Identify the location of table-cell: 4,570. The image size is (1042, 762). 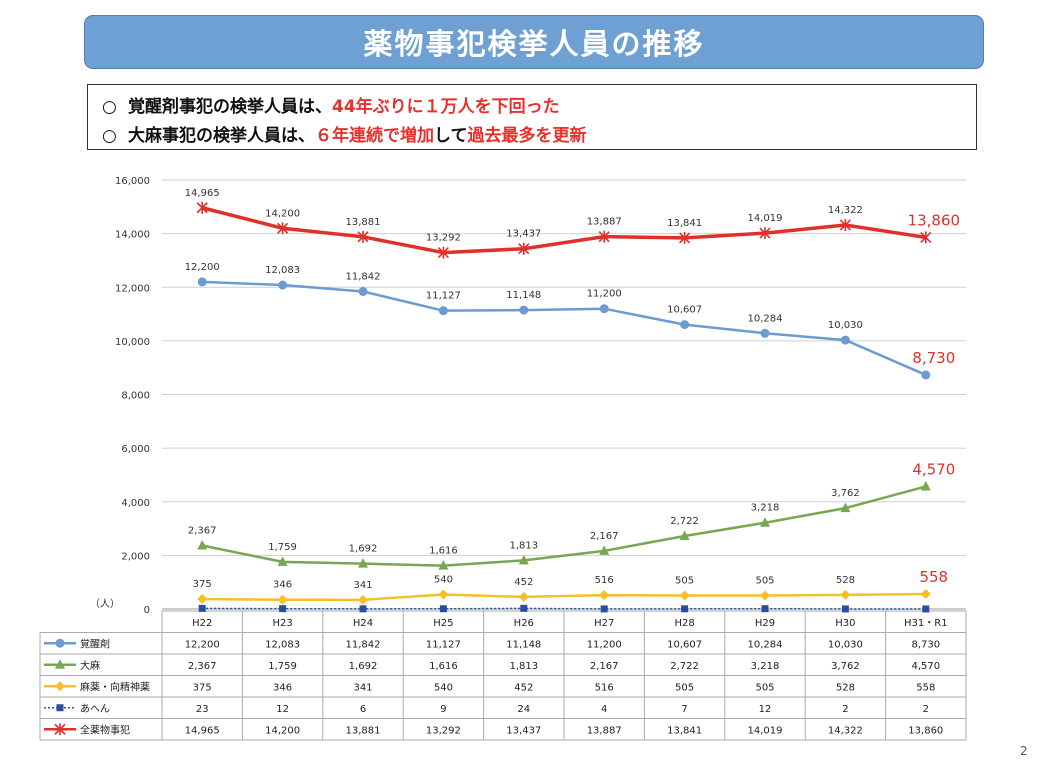
(925, 666).